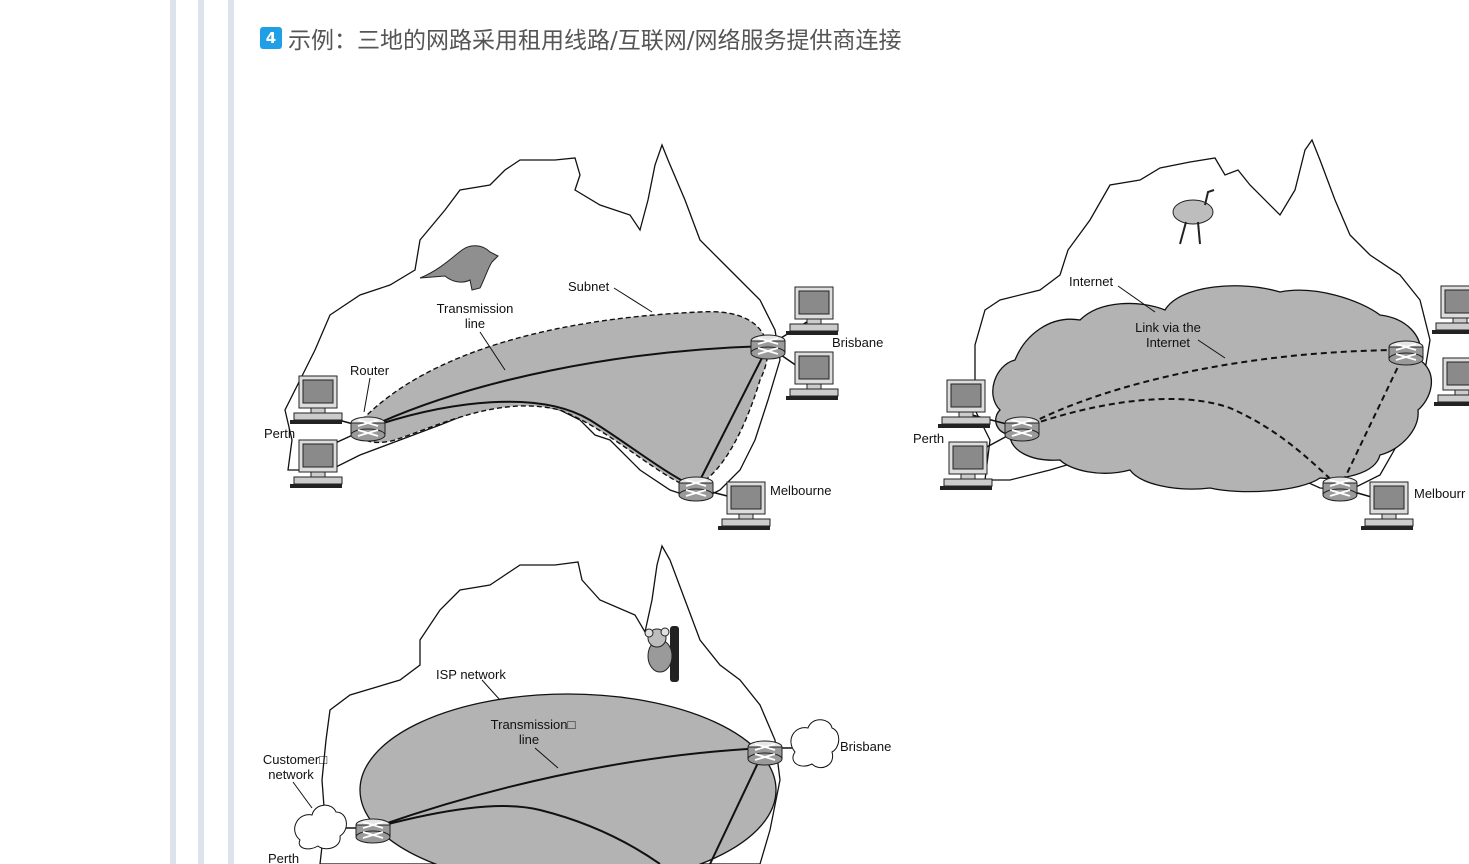 The height and width of the screenshot is (864, 1469). What do you see at coordinates (1181, 443) in the screenshot?
I see `internet-link-perth-melbourne` at bounding box center [1181, 443].